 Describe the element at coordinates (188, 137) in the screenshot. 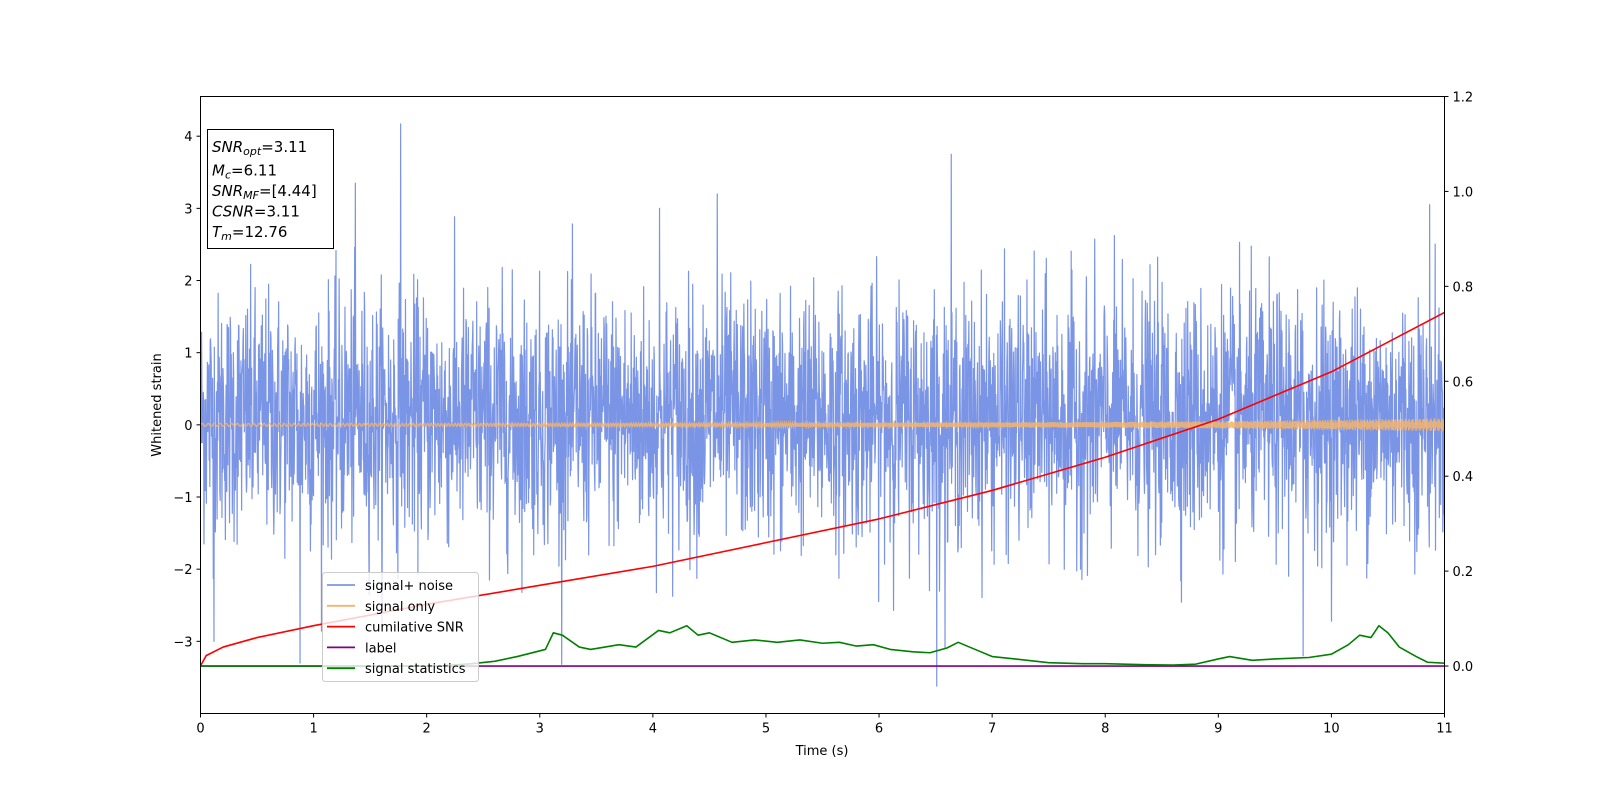

I see `y-left-tick-label: 4` at that location.